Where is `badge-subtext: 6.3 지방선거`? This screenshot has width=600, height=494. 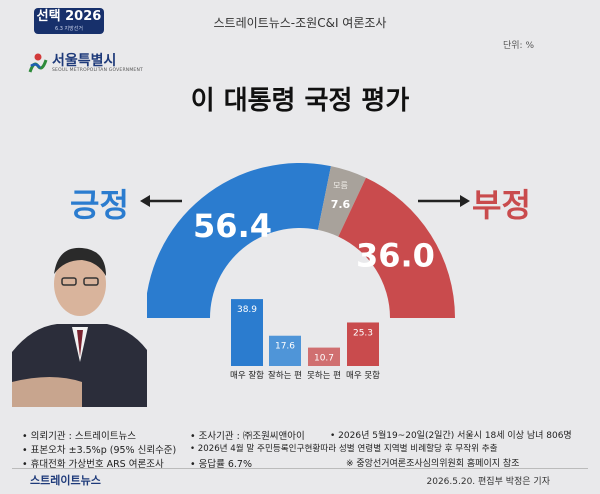
badge-subtext: 6.3 지방선거 is located at coordinates (69, 29).